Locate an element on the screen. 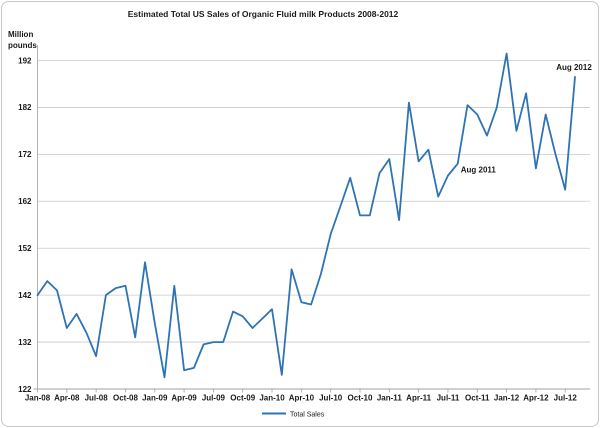 Image resolution: width=600 pixels, height=428 pixels. x-tick-label: Apr-12 is located at coordinates (536, 398).